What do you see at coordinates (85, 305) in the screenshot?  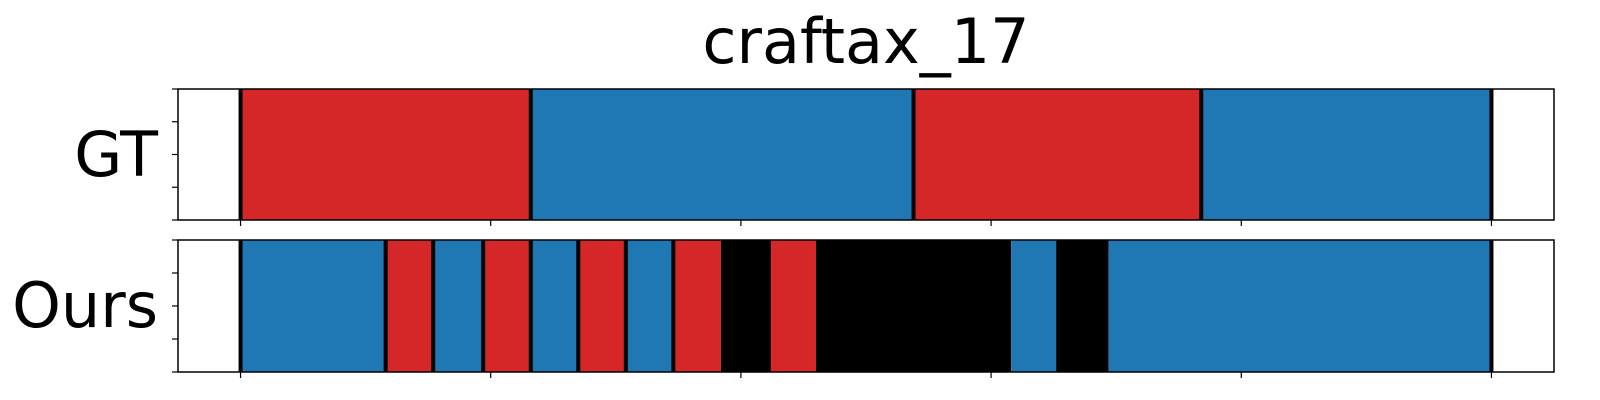 I see `row-label: Ours` at bounding box center [85, 305].